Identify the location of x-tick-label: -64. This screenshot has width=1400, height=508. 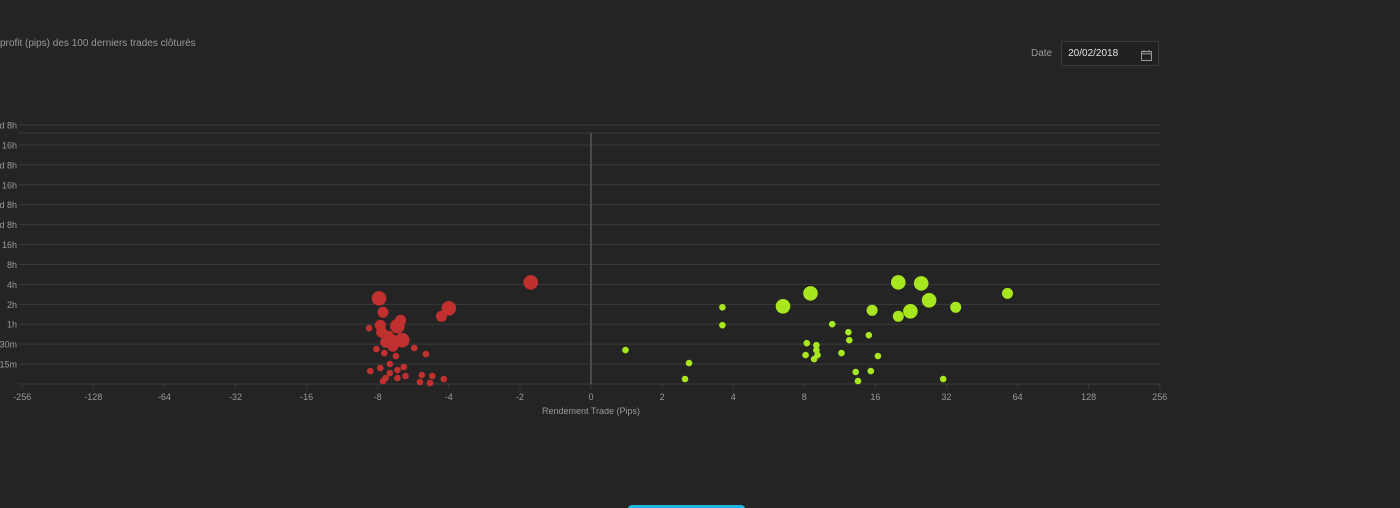
(164, 397).